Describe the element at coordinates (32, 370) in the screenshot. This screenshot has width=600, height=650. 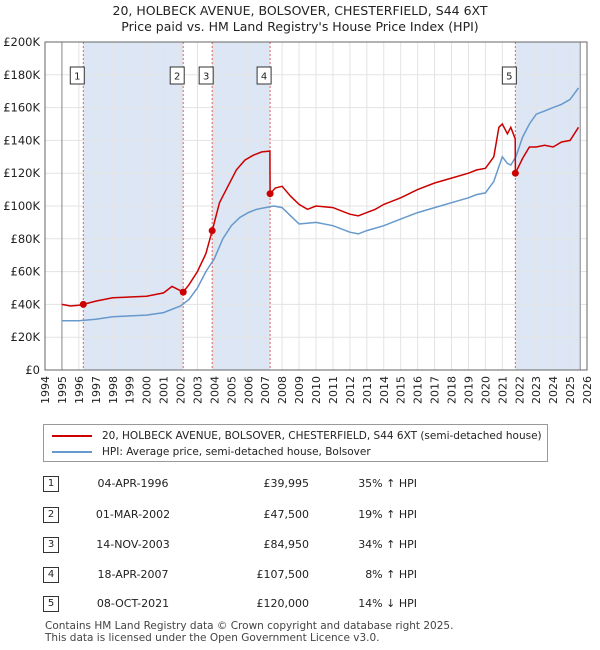
I see `y-tick-label: £0` at that location.